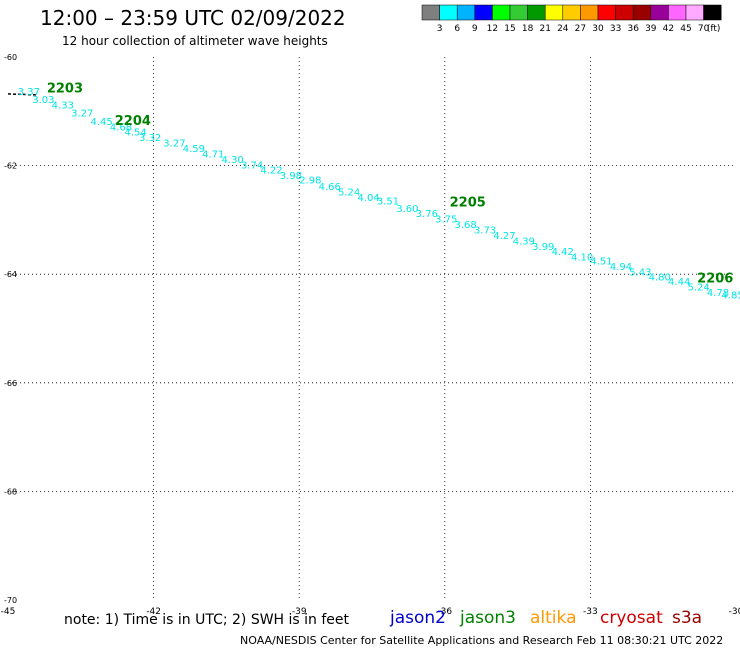 Image resolution: width=740 pixels, height=650 pixels. I want to click on wave-height-point: 3.98, so click(291, 176).